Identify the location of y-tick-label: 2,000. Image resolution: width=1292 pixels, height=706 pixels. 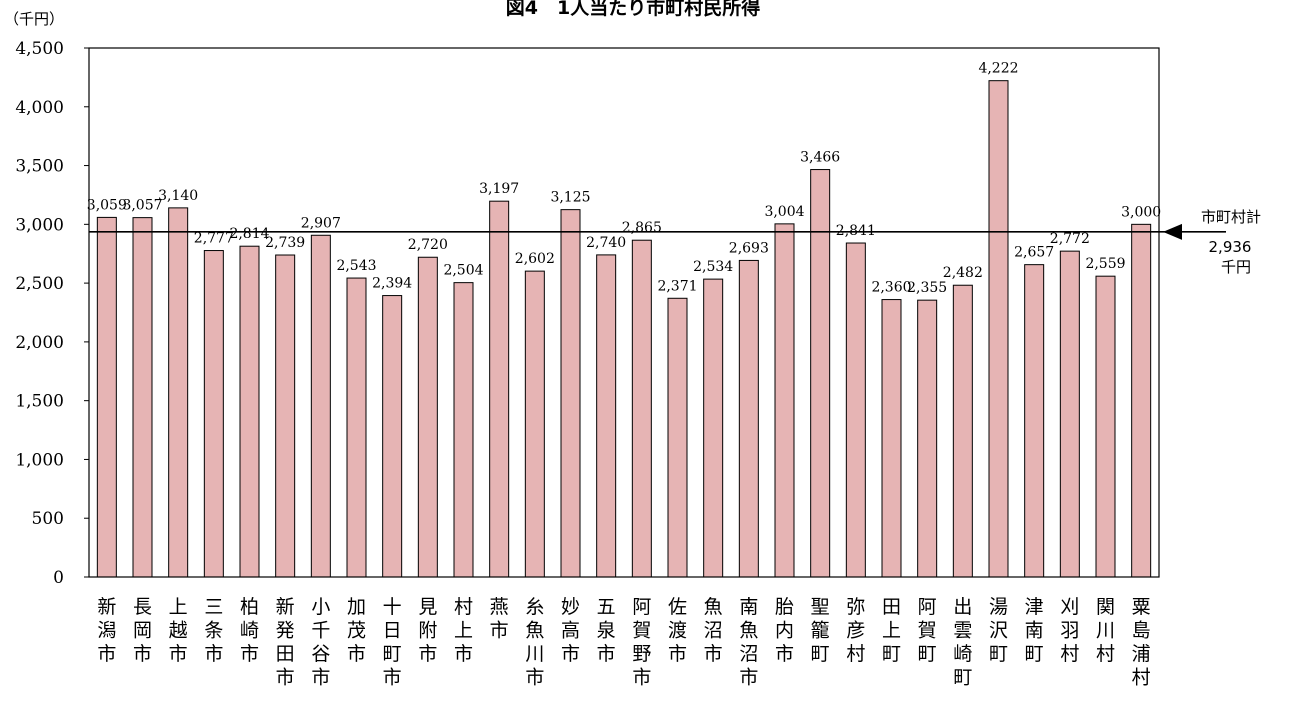
(39, 343).